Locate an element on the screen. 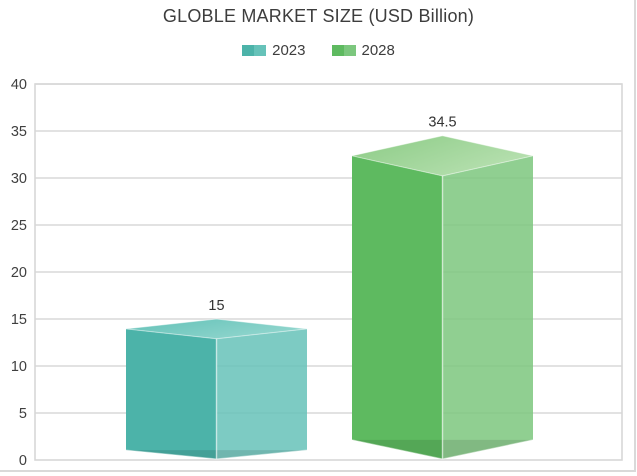 The image size is (637, 476). bar-value-label-2023: 15 is located at coordinates (216, 306).